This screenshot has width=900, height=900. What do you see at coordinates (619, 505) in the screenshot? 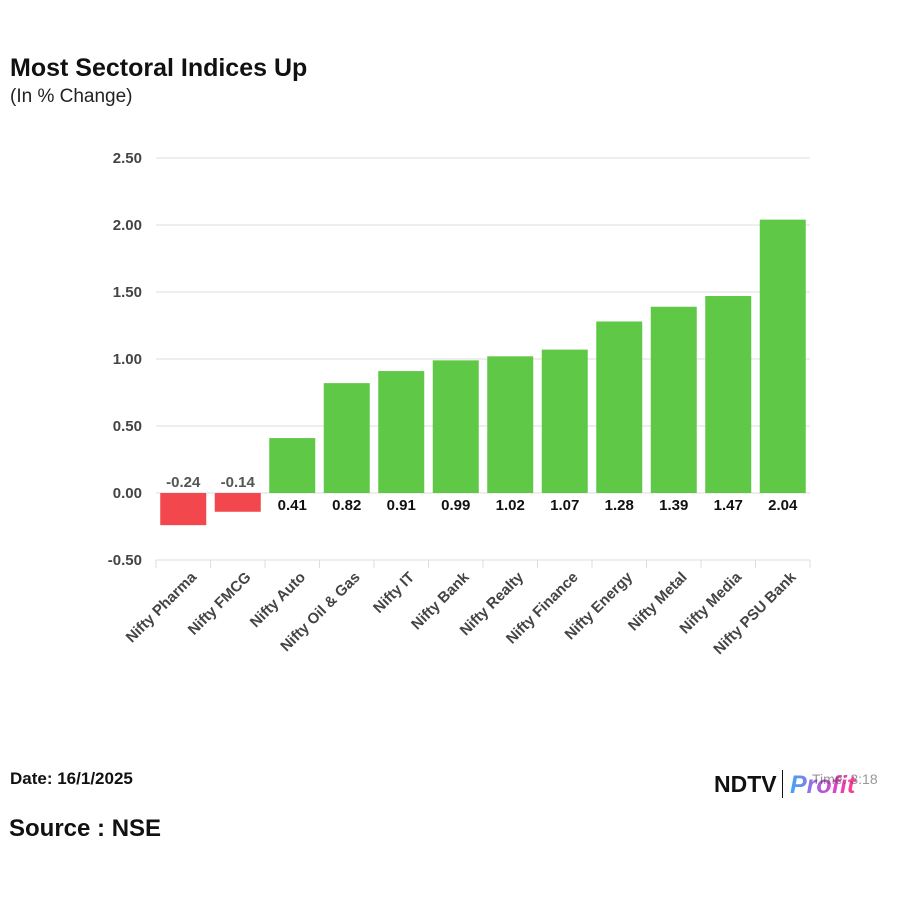
I see `data-label: 1.28` at bounding box center [619, 505].